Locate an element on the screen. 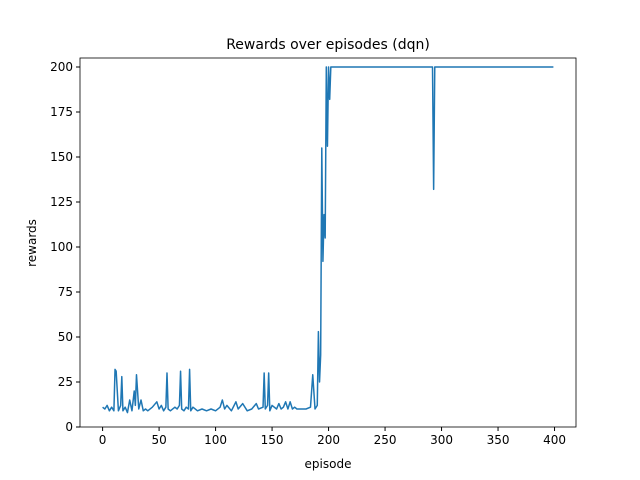 This screenshot has width=640, height=480. y-tick-label: 75 is located at coordinates (65, 292).